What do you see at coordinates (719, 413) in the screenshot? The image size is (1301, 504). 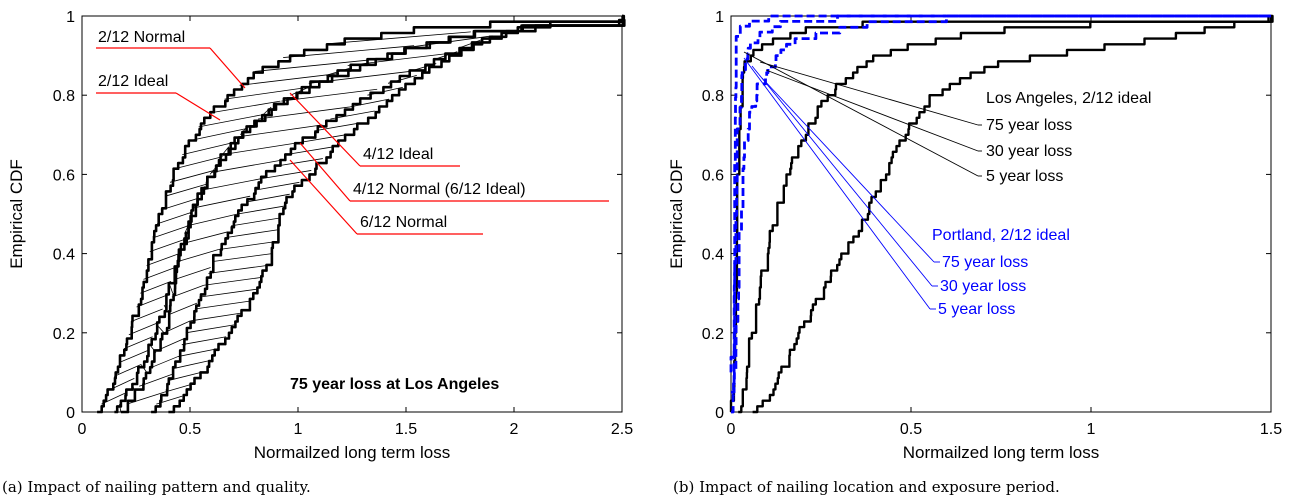 I see `panel-b-ytick-label: 0` at bounding box center [719, 413].